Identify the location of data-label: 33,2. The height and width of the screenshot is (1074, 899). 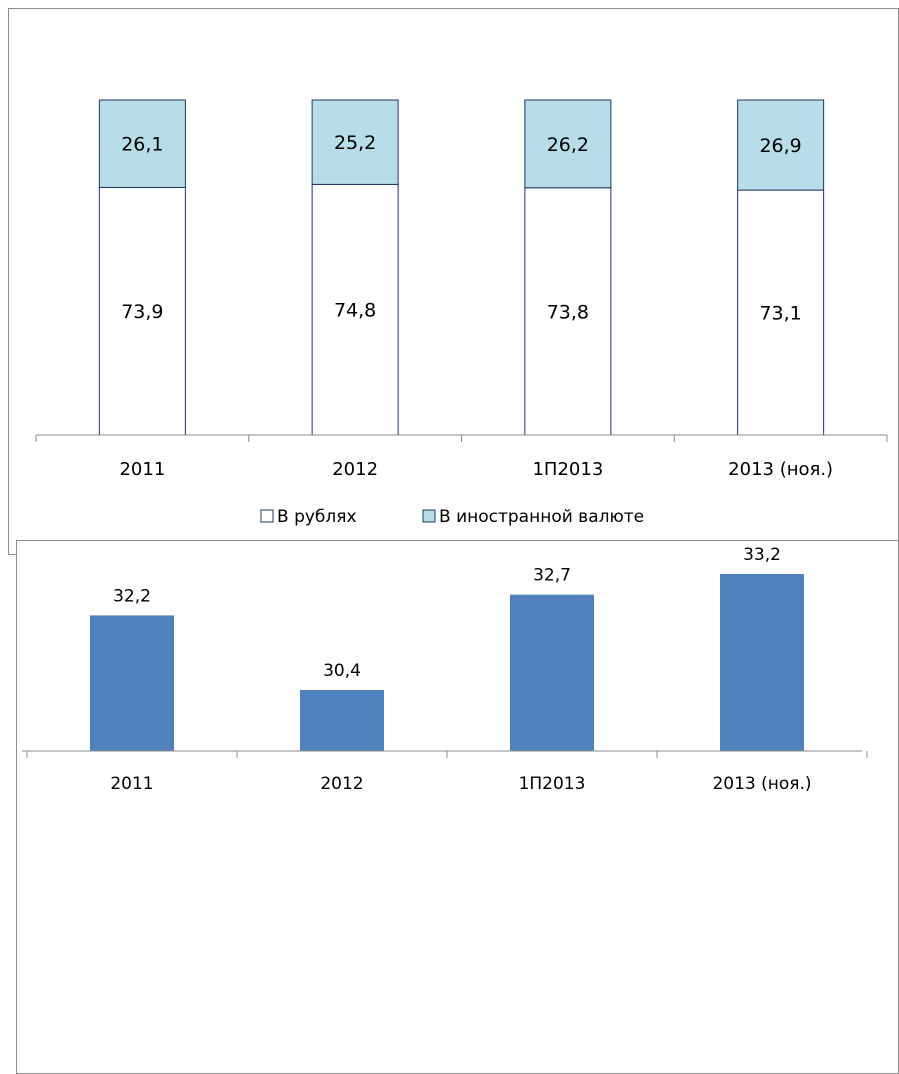
(762, 555).